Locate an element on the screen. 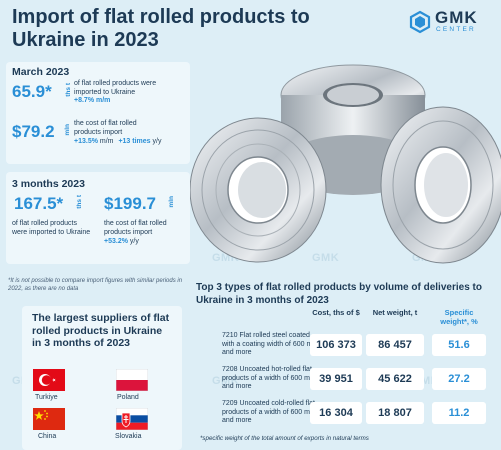 This screenshot has height=450, width=501. slovakia-flag-icon is located at coordinates (132, 419).